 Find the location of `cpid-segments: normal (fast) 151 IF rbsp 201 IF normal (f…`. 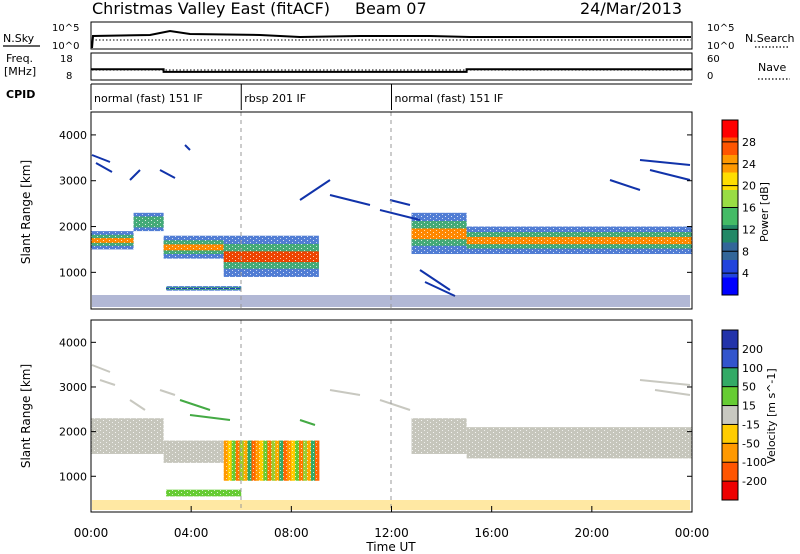

cpid-segments: normal (fast) 151 IF rbsp 201 IF normal (f… is located at coordinates (297, 97).